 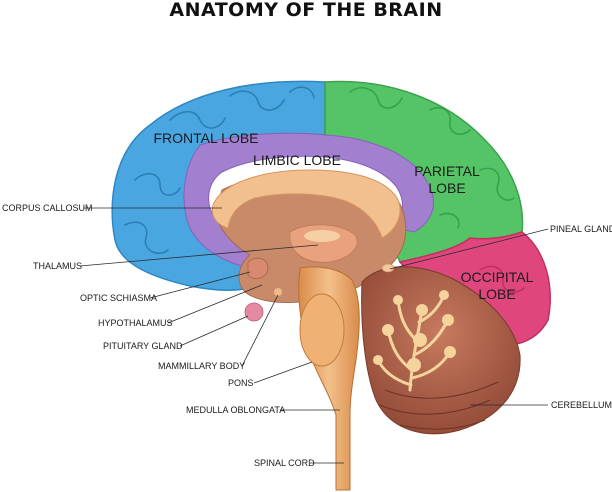 I want to click on parietal-lobe-label-line1: PARIETAL, so click(x=447, y=171).